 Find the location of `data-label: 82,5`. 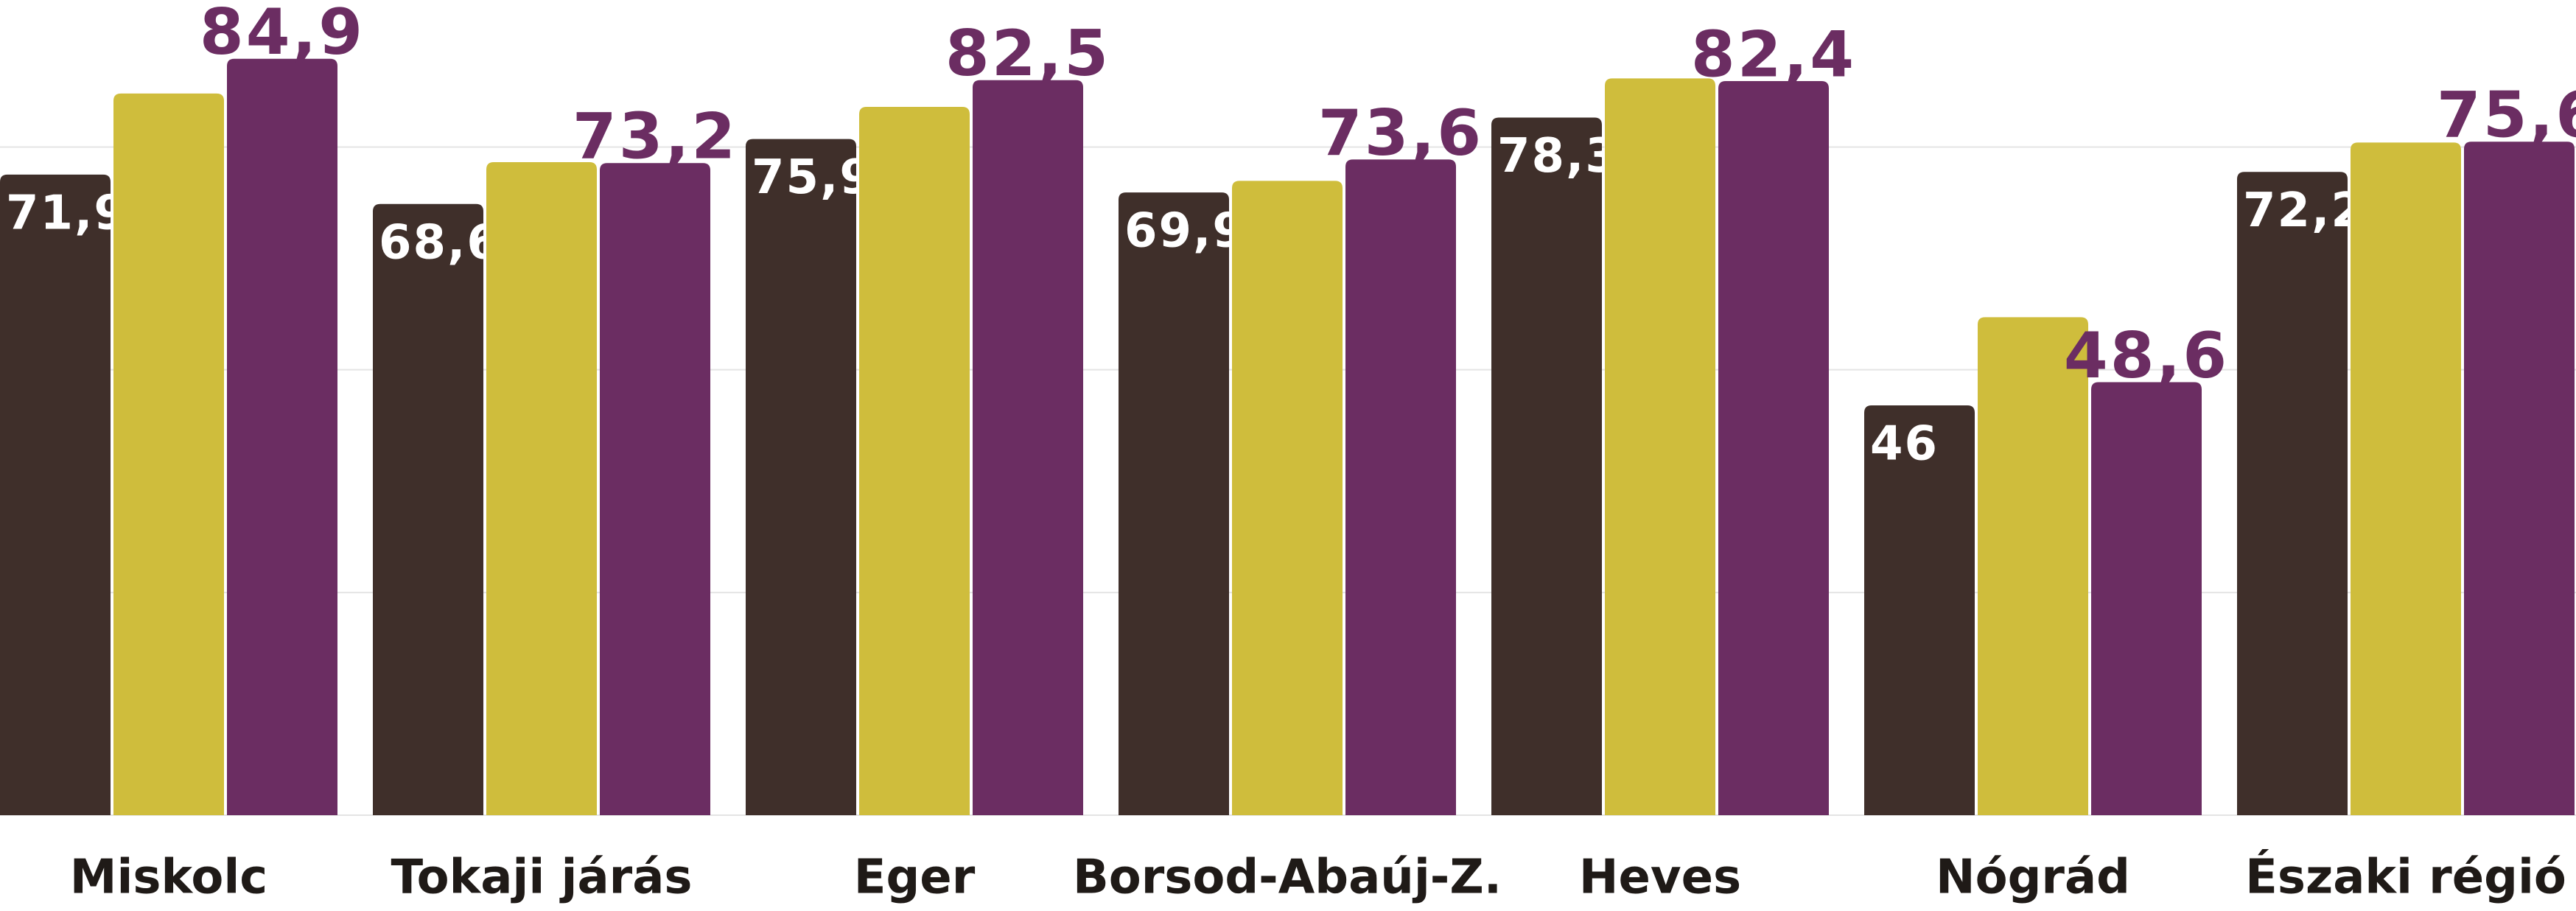

data-label: 82,5 is located at coordinates (1027, 54).